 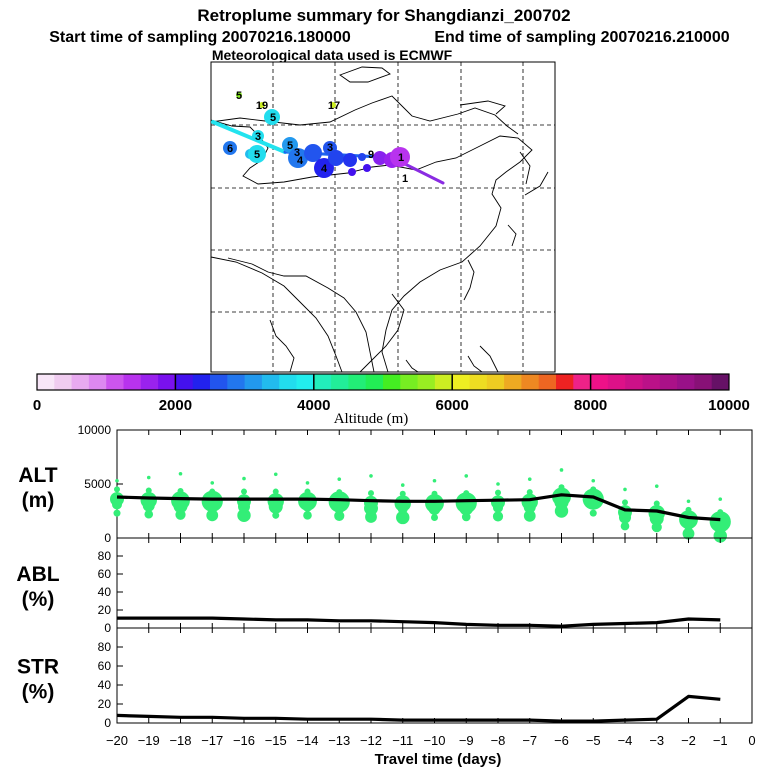 I want to click on x-tick-label: −1, so click(x=720, y=740).